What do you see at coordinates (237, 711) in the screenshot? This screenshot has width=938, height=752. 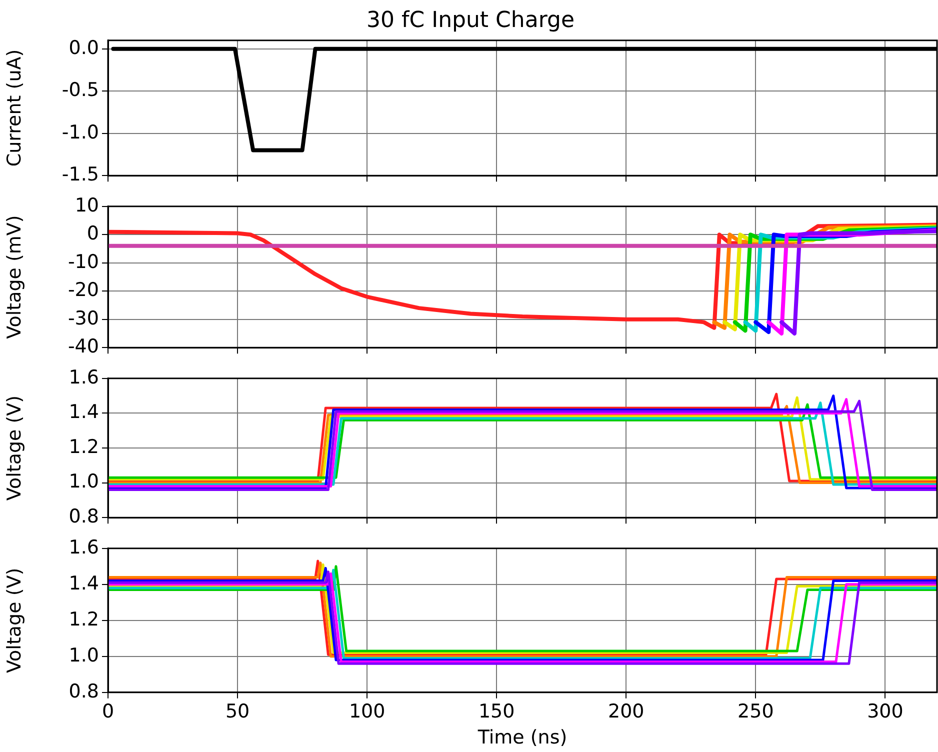 I see `x-tick-label: 50` at bounding box center [237, 711].